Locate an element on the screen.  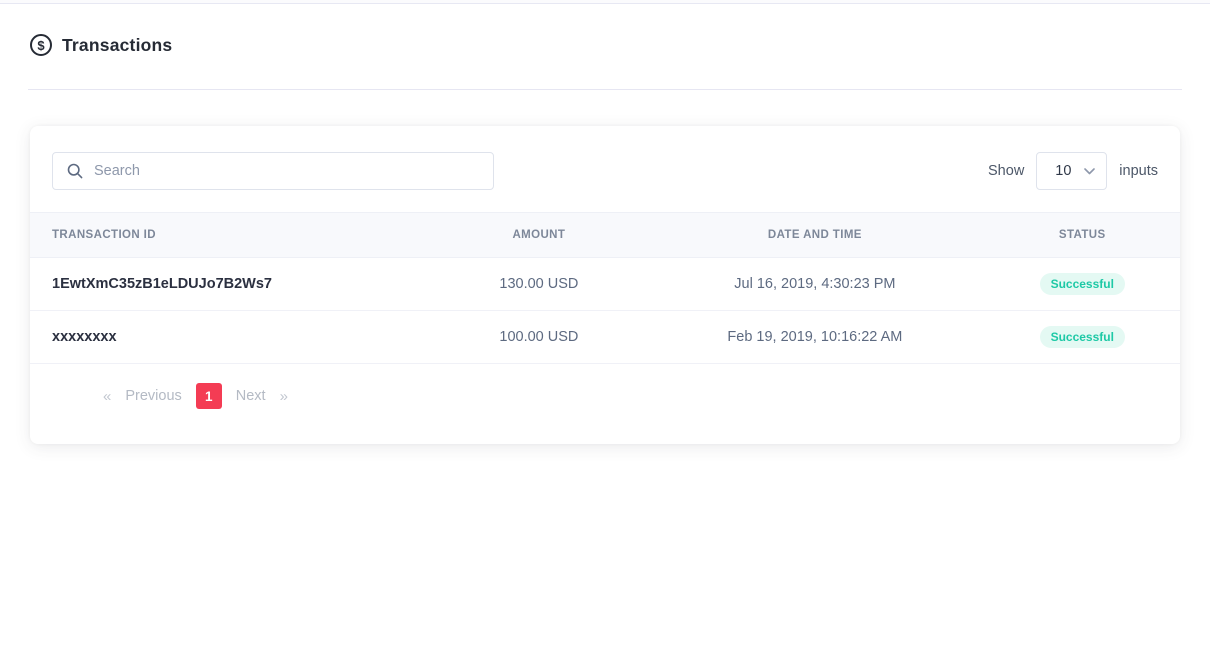
column-header-date-time: DATE AND TIME is located at coordinates (815, 235).